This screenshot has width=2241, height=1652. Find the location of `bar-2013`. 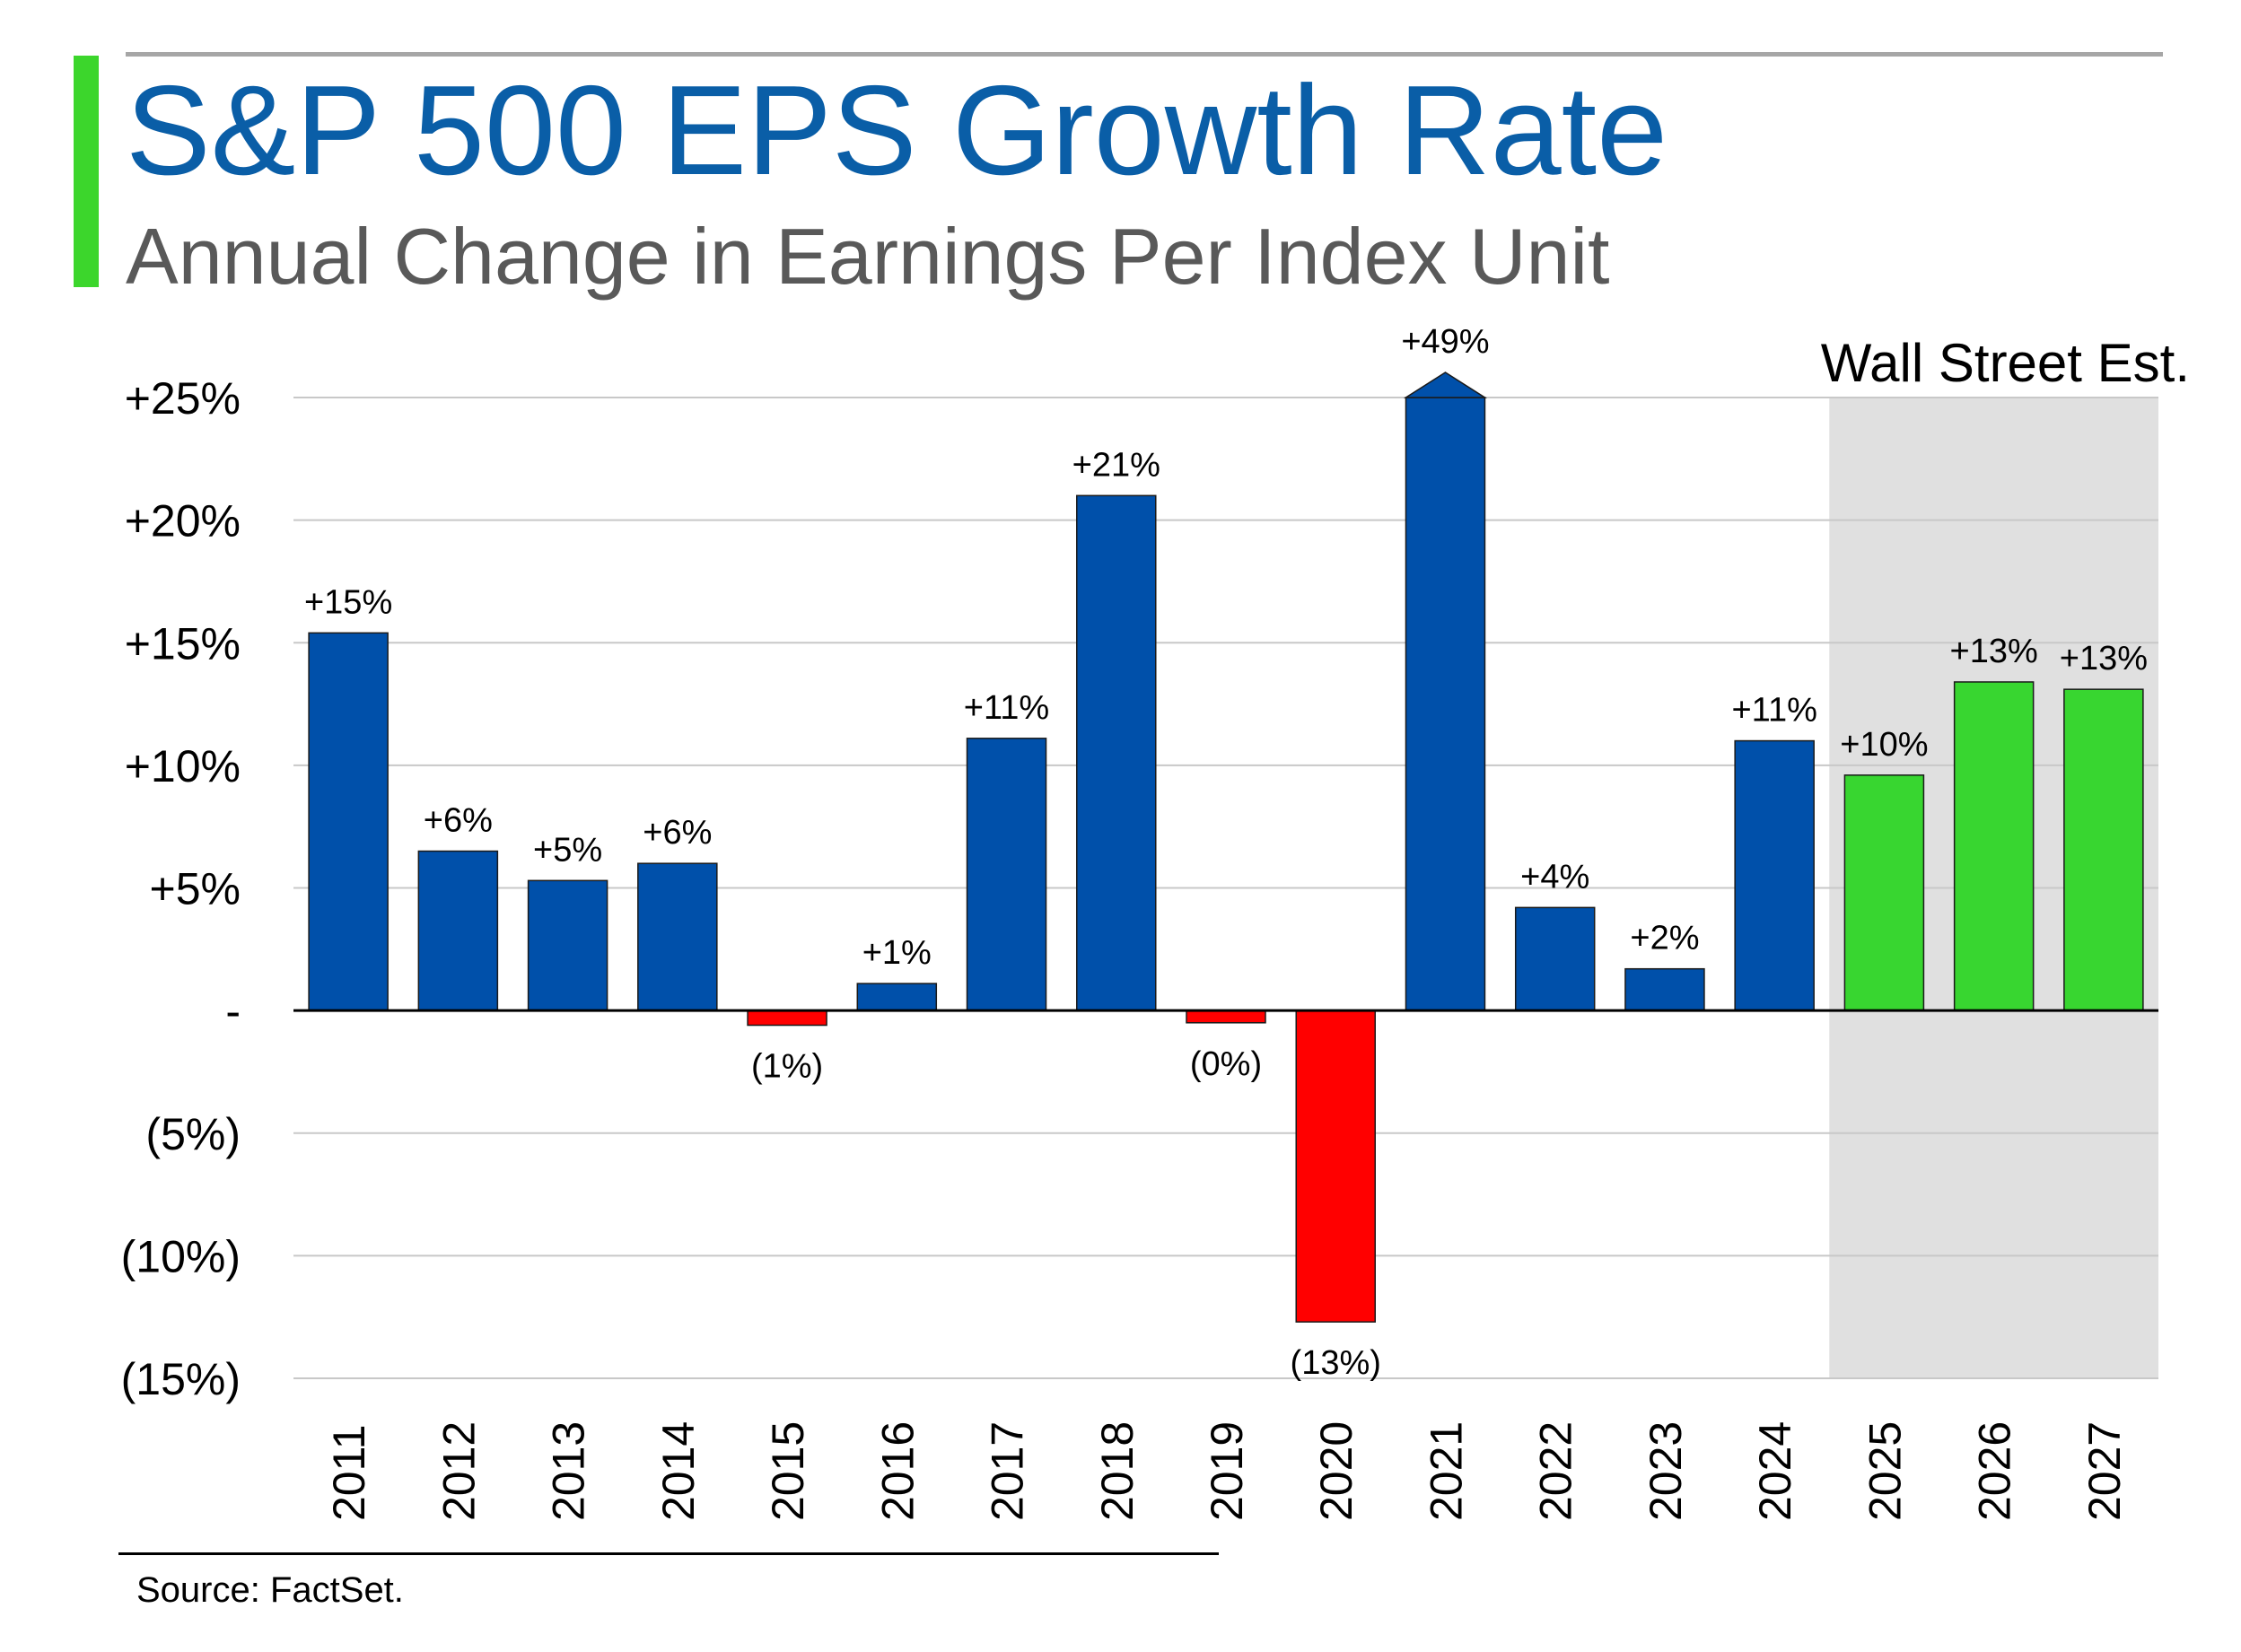

bar-2013 is located at coordinates (567, 945).